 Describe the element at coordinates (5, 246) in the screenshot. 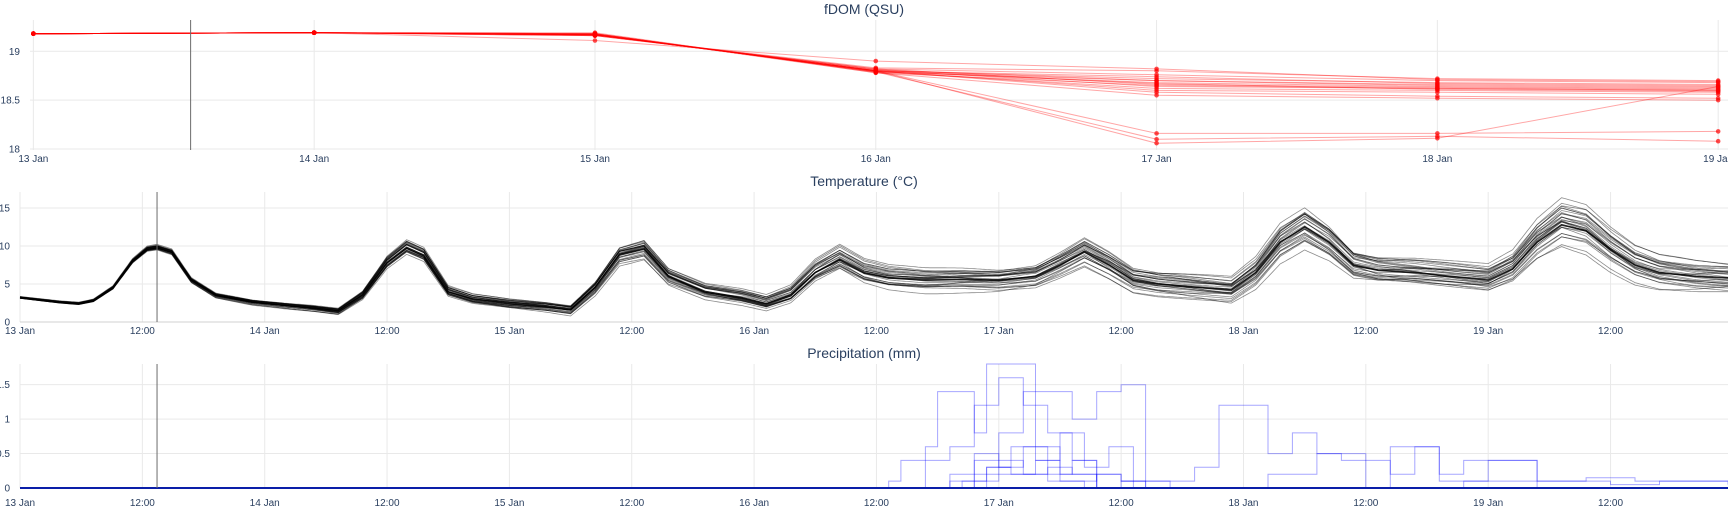

I see `y-tick-label: 10` at that location.